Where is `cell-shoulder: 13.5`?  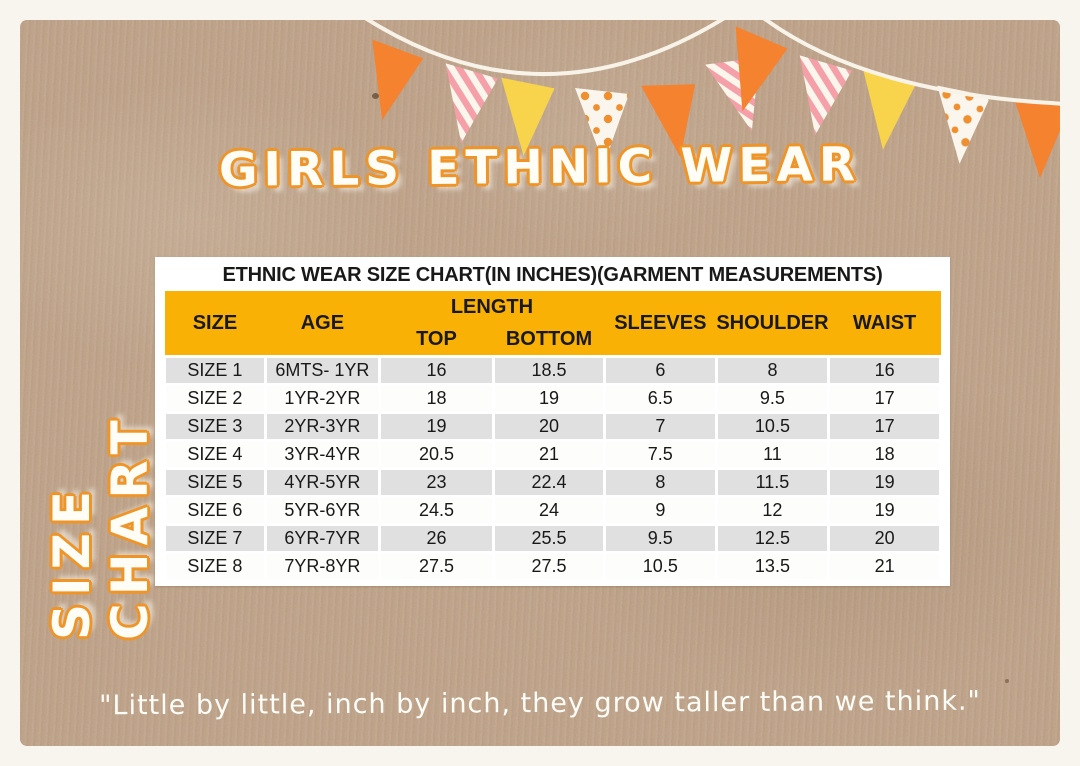 cell-shoulder: 13.5 is located at coordinates (772, 566).